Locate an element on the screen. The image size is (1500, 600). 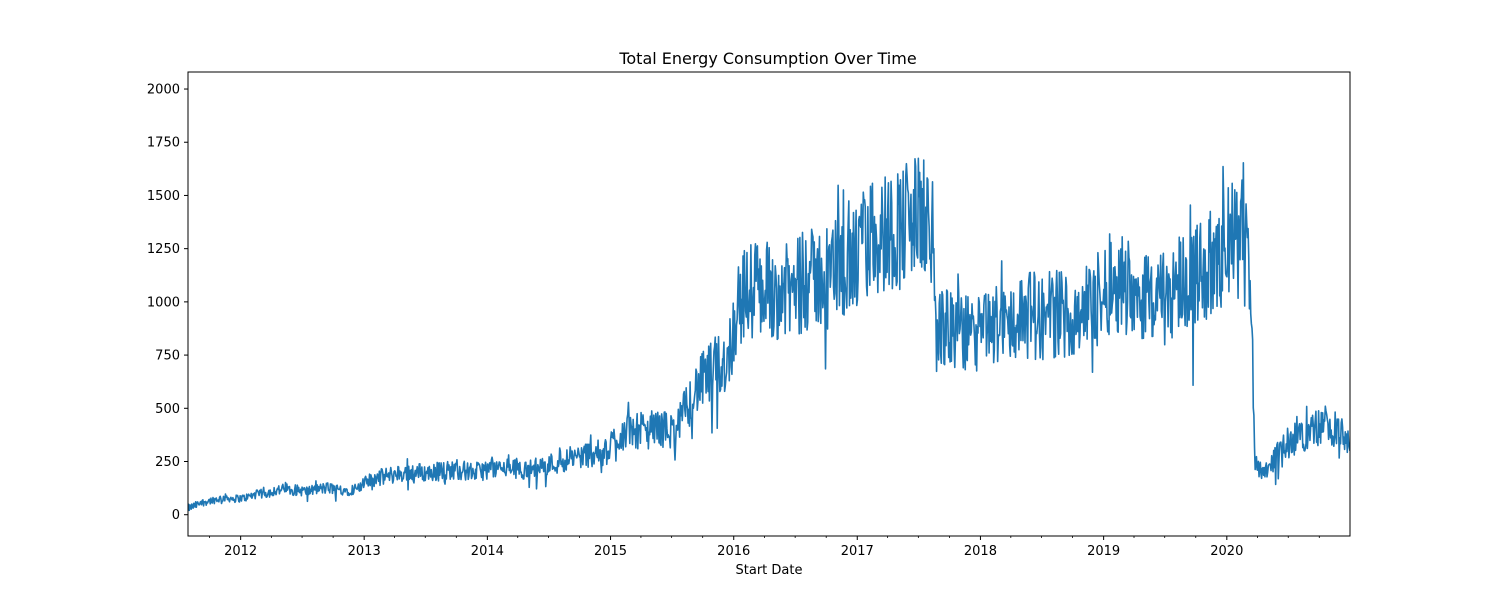
x-tick-label: 2016 is located at coordinates (733, 551).